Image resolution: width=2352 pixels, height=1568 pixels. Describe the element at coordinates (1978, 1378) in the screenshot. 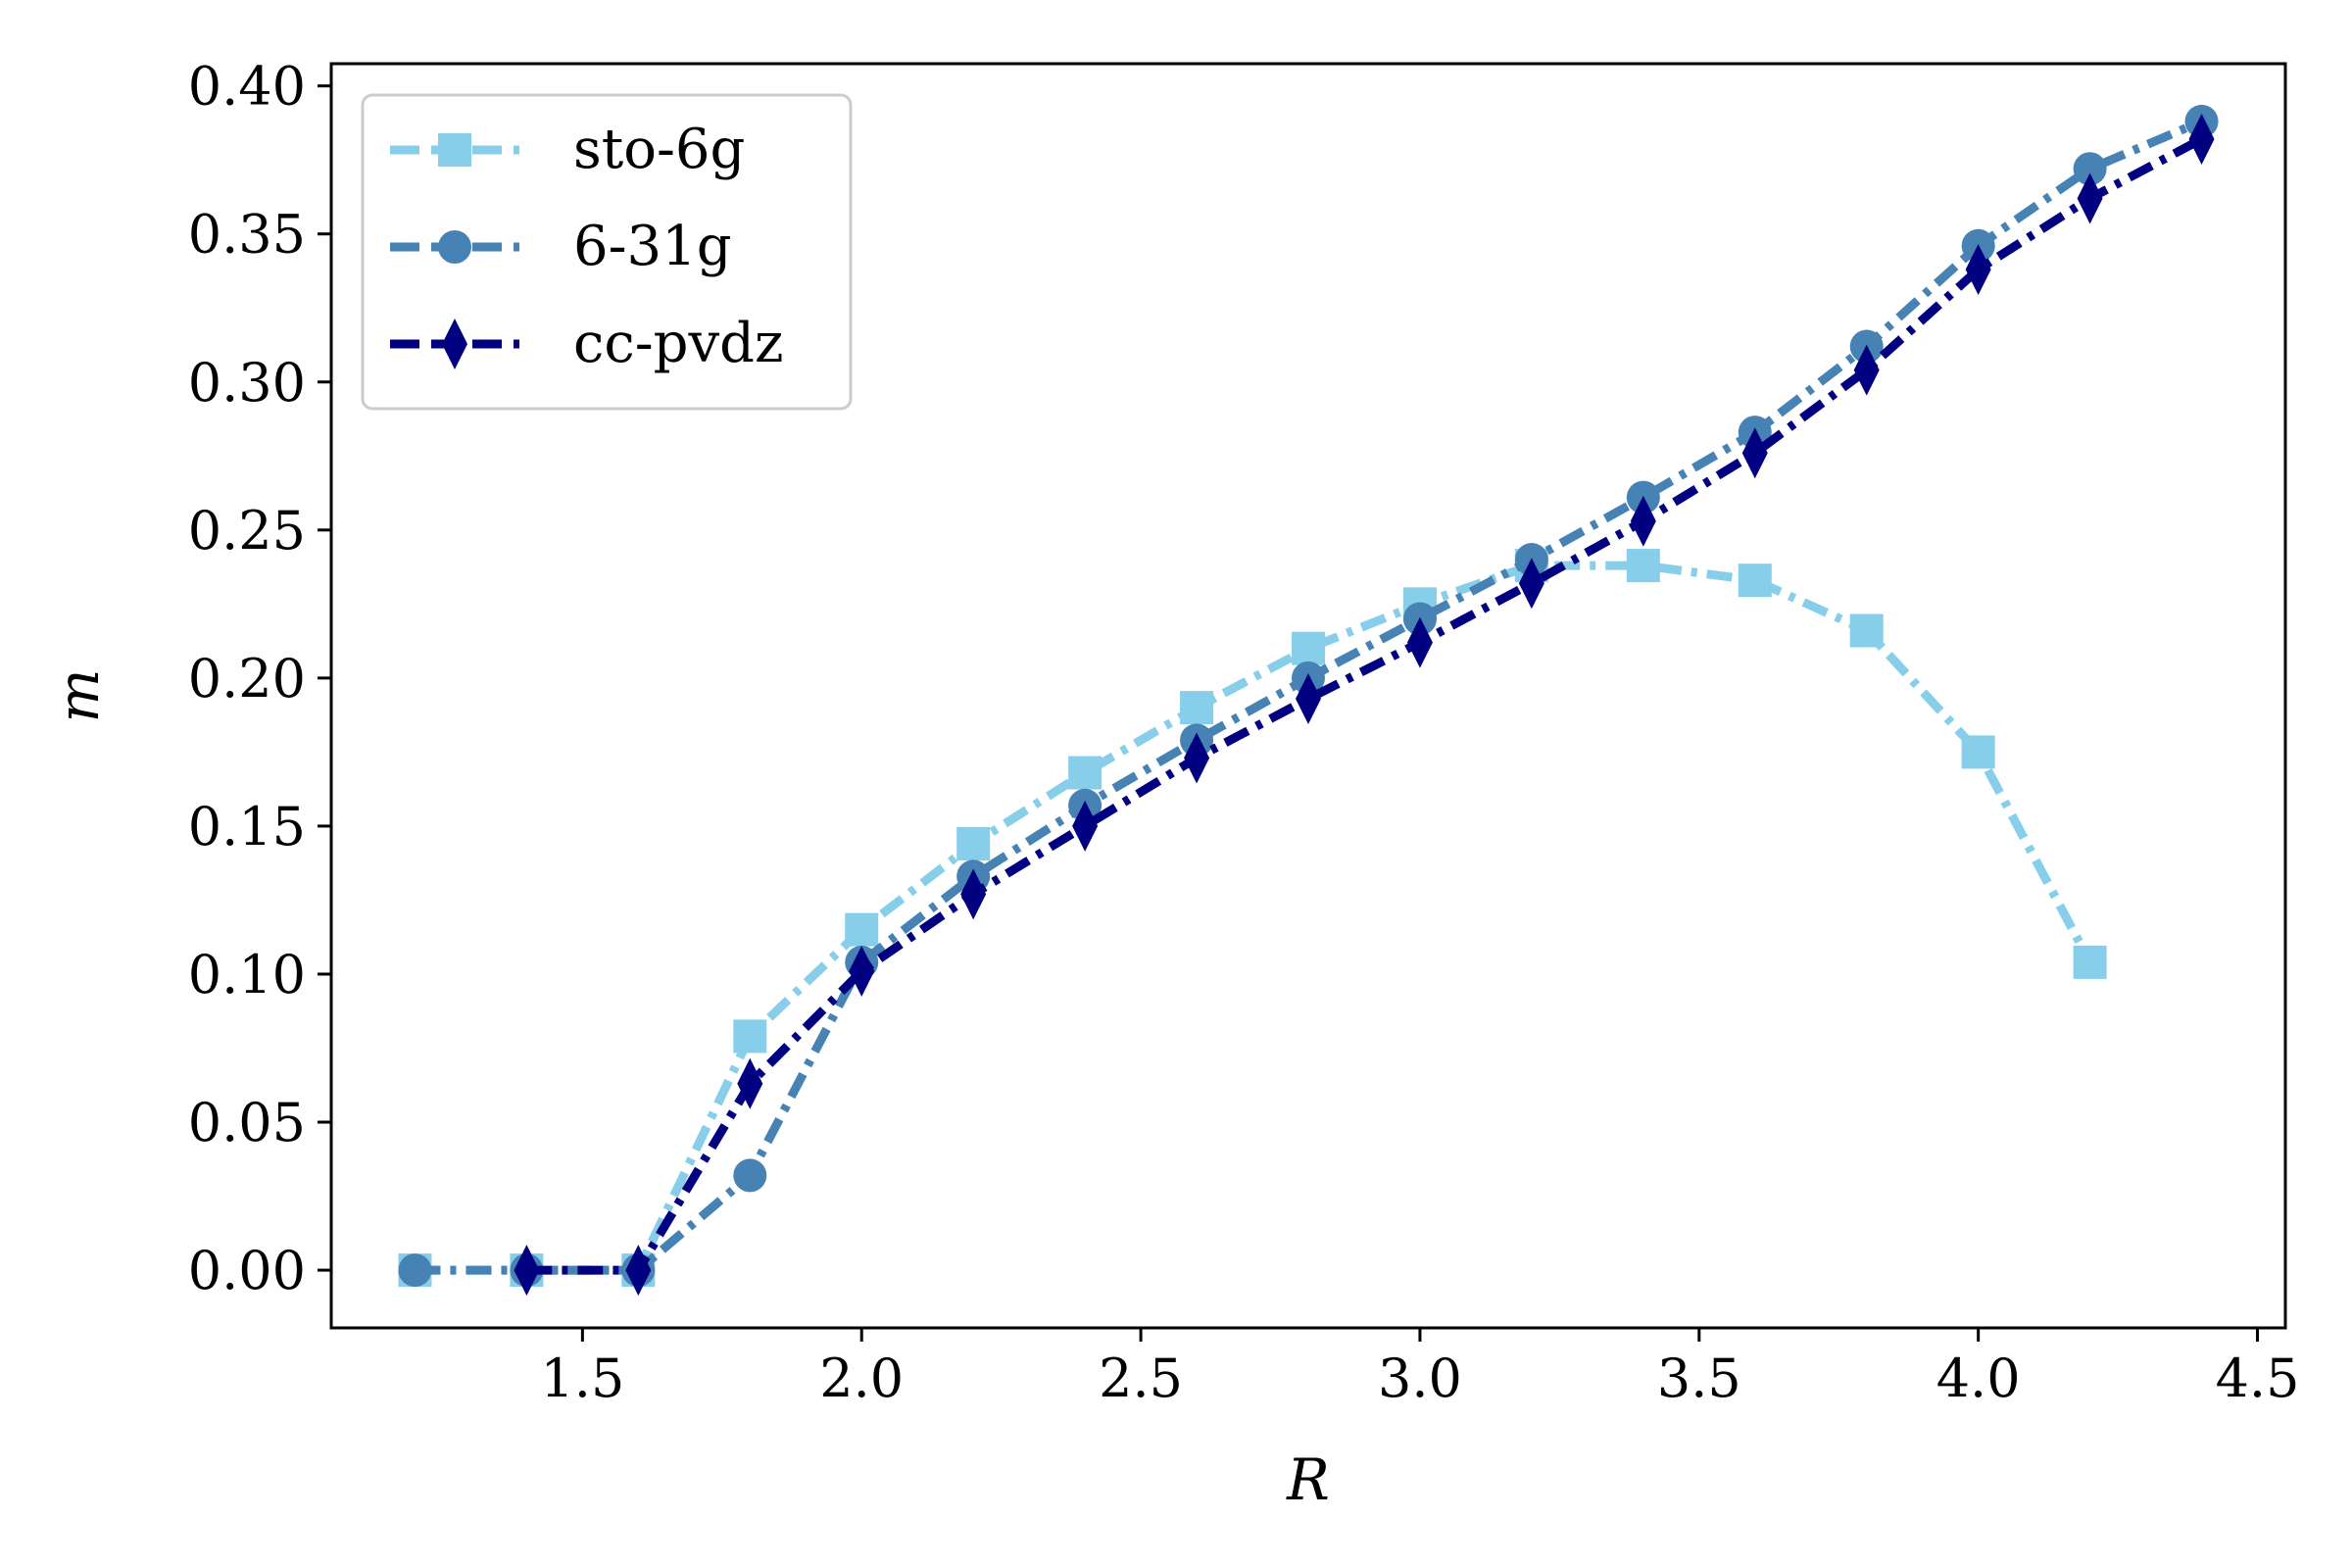

I see `x-tick-label: 4.0` at that location.